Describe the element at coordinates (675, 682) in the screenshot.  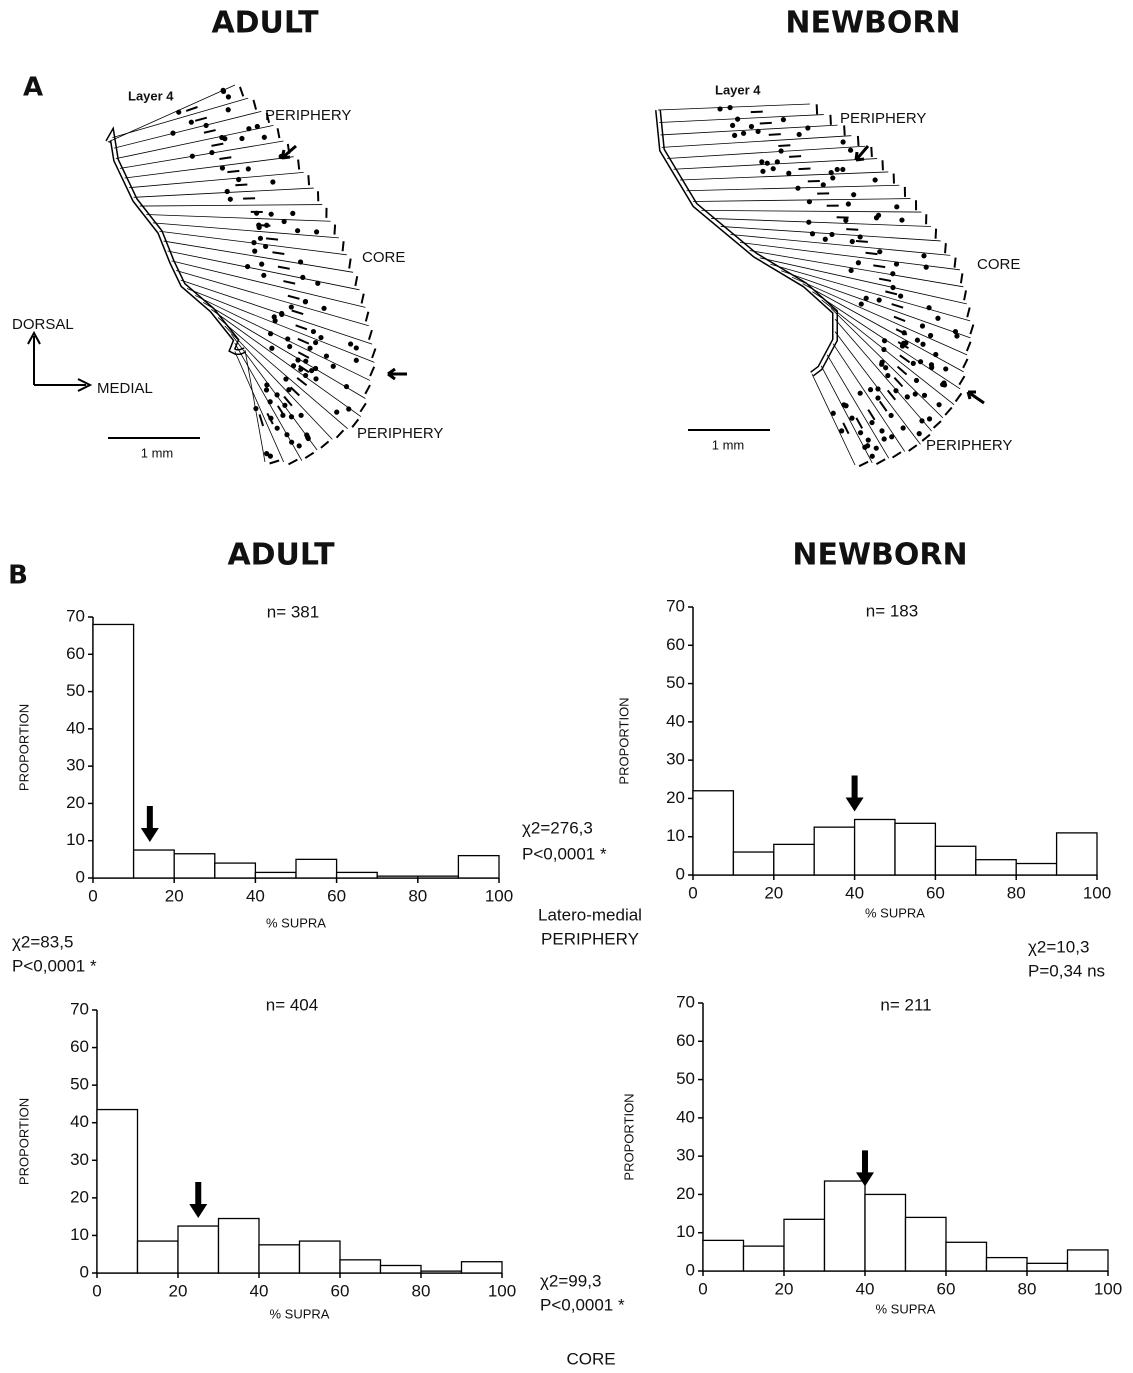
I see `y-tick-label: 50` at that location.